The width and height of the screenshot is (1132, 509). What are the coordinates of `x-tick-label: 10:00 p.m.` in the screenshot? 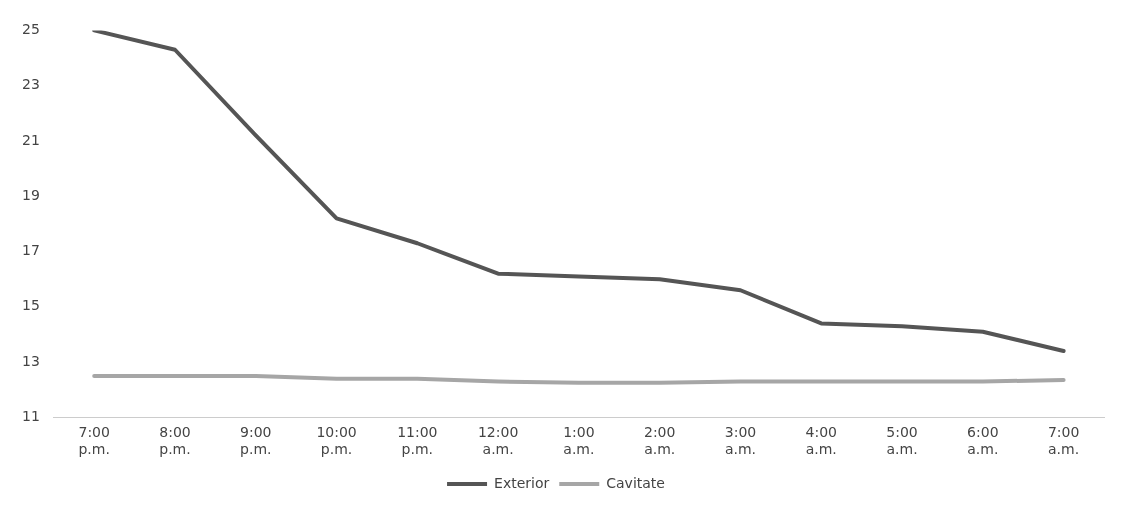 It's located at (336, 441).